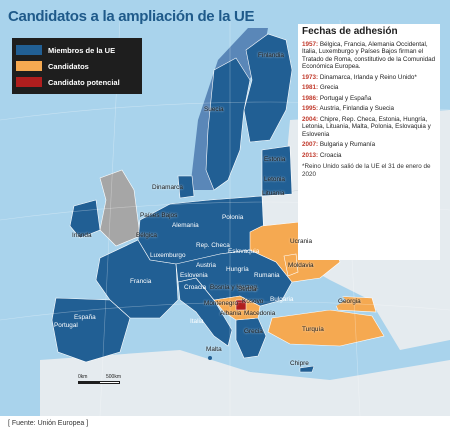 Image resolution: width=450 pixels, height=431 pixels. What do you see at coordinates (185, 225) in the screenshot?
I see `label-alemania: Alemania` at bounding box center [185, 225].